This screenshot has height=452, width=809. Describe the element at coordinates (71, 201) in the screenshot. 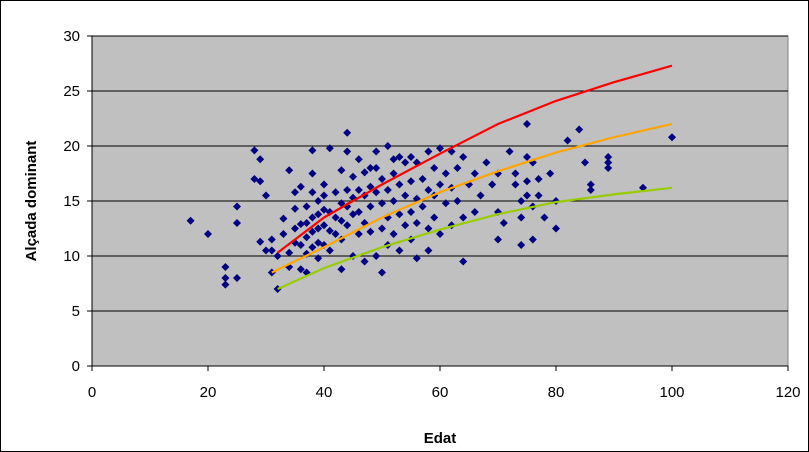

I see `y-tick-label-15: 15` at that location.